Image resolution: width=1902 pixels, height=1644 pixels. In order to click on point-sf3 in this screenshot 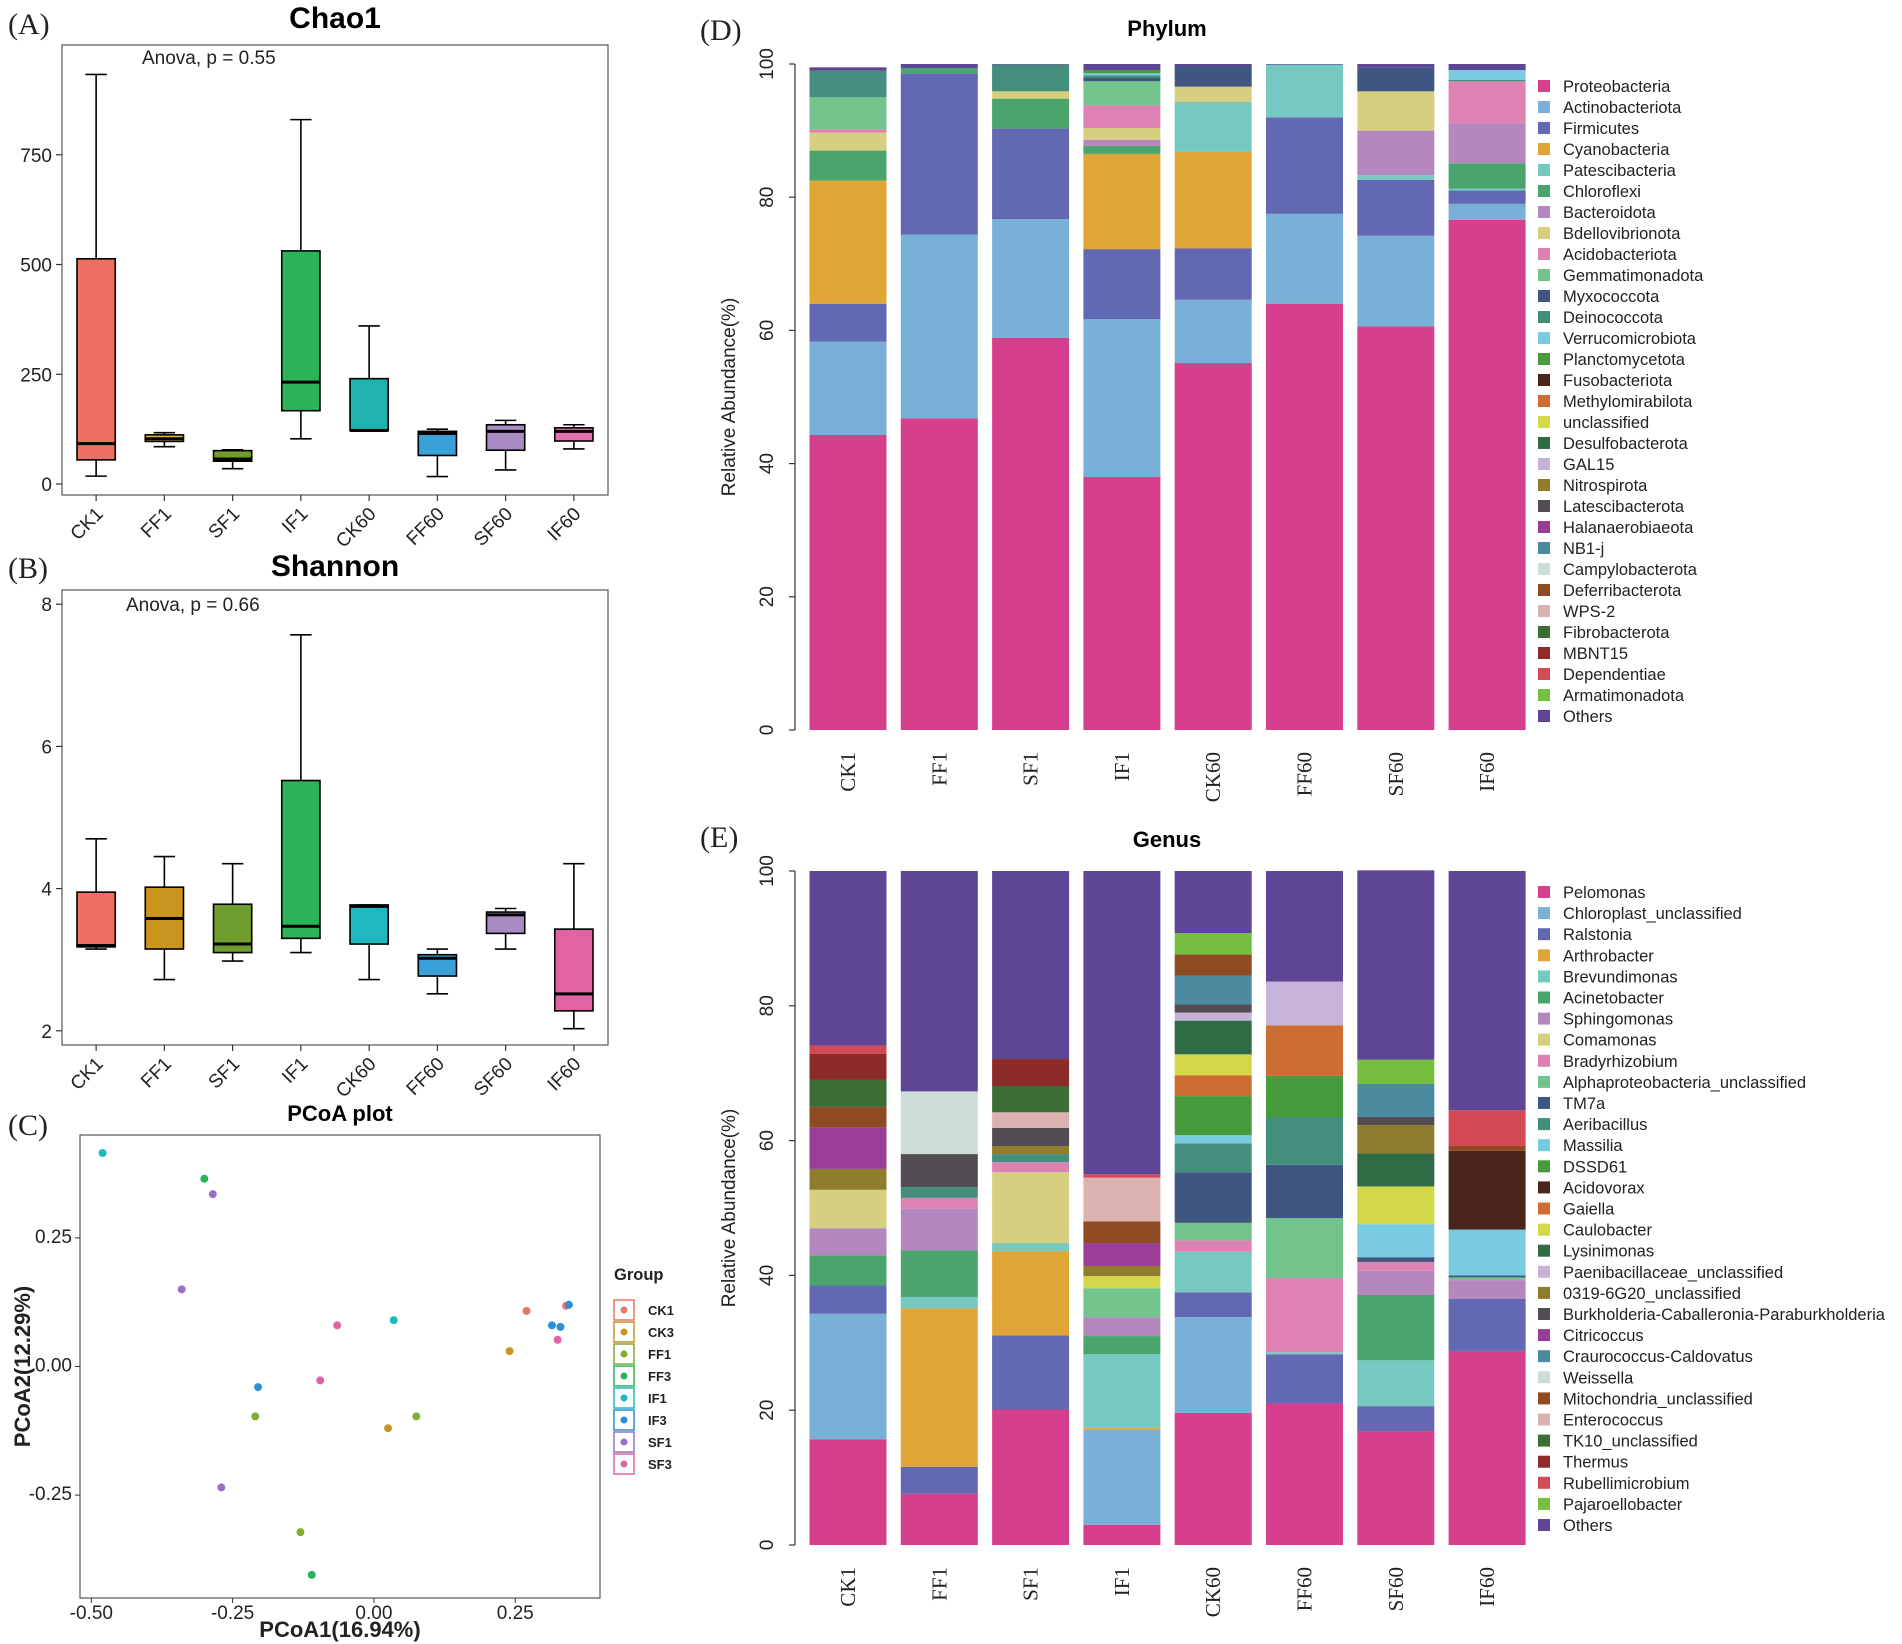, I will do `click(557, 1339)`.